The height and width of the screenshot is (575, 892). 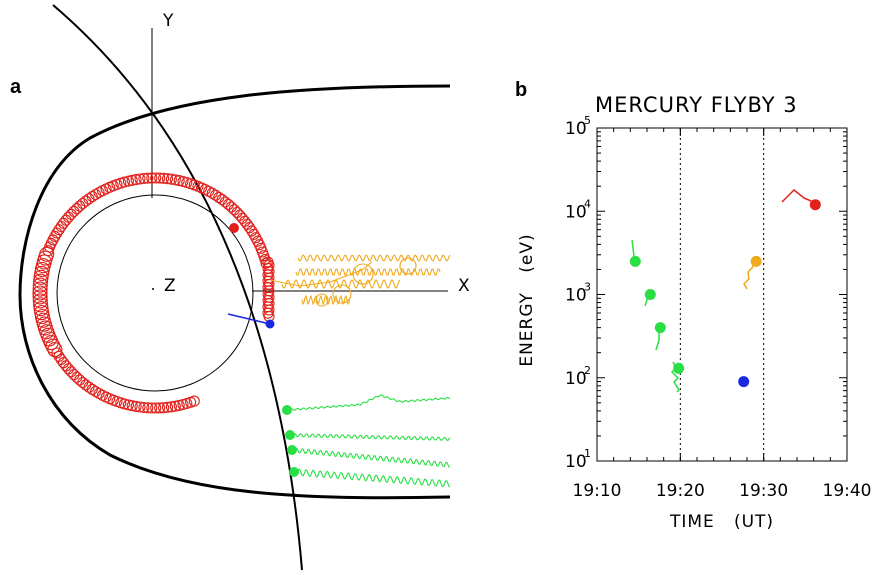 What do you see at coordinates (597, 491) in the screenshot?
I see `x-tick-label: 19:10` at bounding box center [597, 491].